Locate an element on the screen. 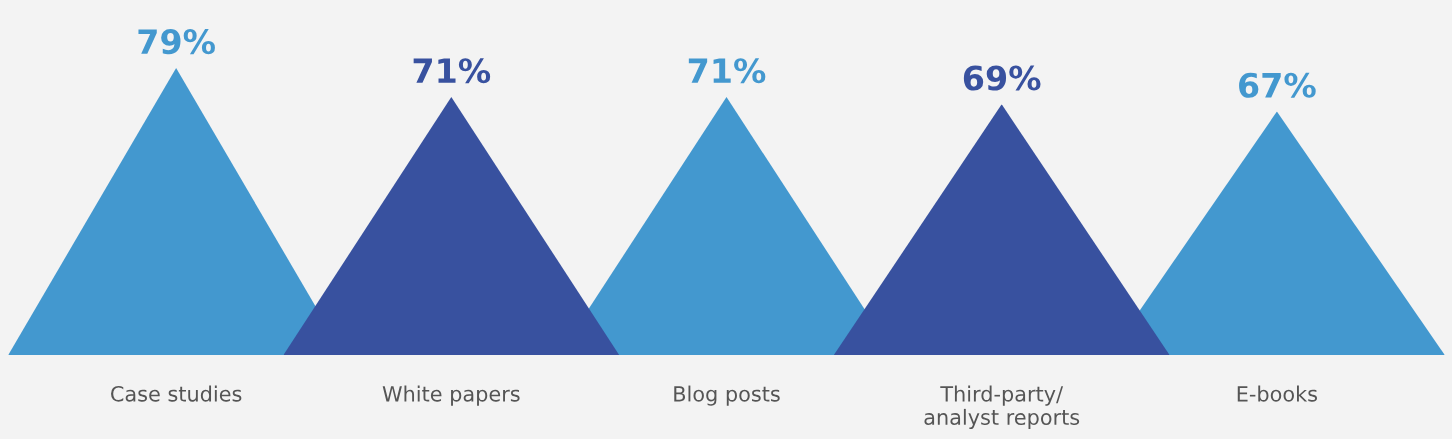  x-tick-label: Third-party/ analyst reports is located at coordinates (1002, 407).